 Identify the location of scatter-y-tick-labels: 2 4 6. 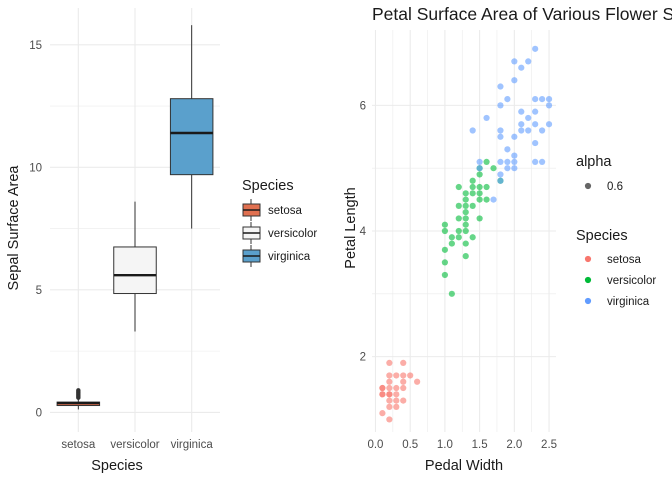
(363, 231).